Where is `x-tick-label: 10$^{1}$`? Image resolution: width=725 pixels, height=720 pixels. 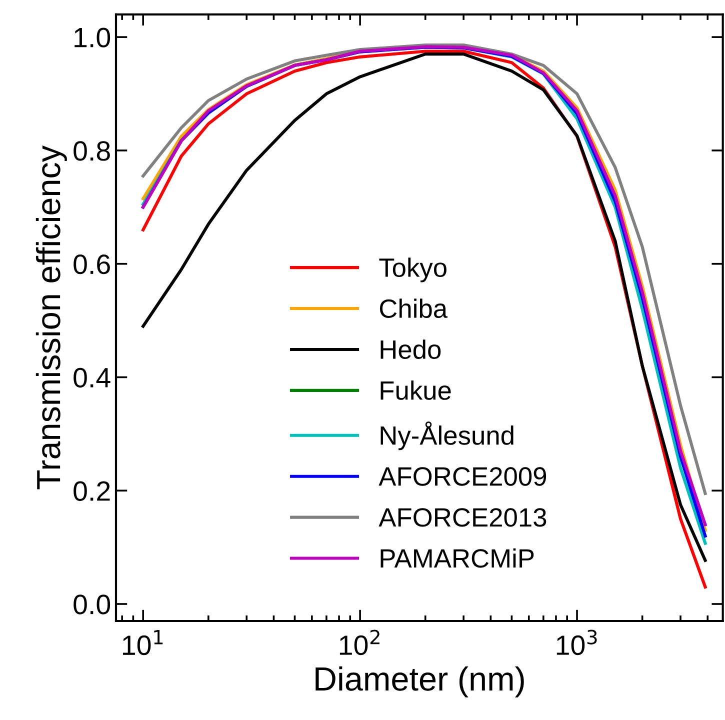 x-tick-label: 10$^{1}$ is located at coordinates (143, 643).